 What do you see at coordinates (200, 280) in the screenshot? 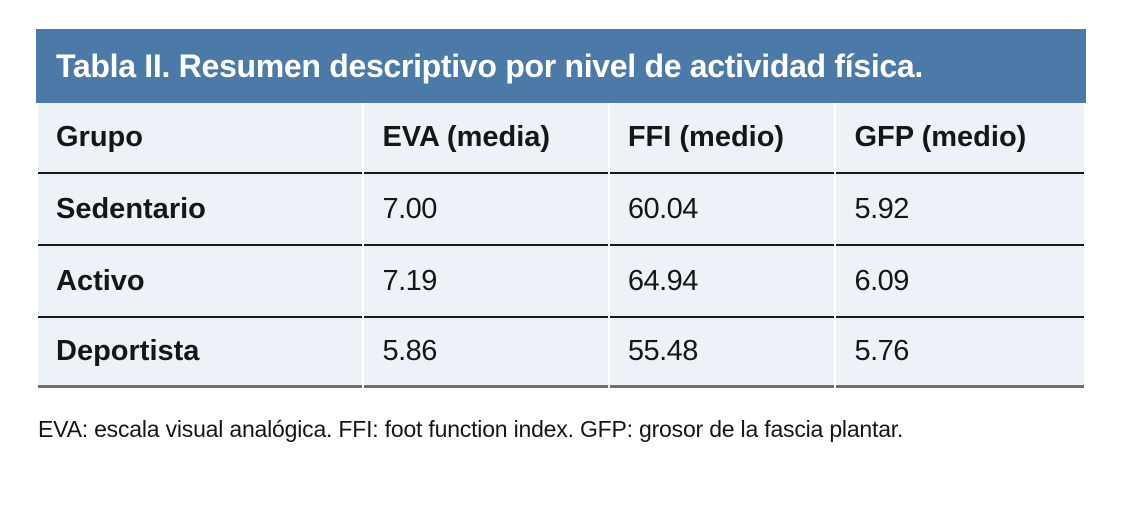
I see `row-label-activo: Activo` at bounding box center [200, 280].